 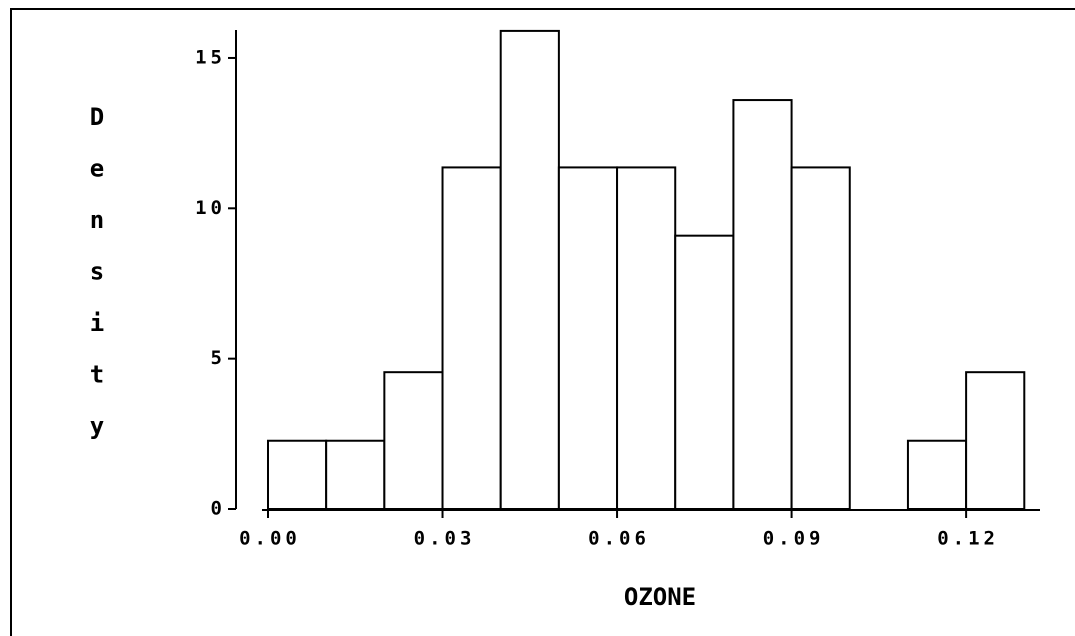 What do you see at coordinates (210, 57) in the screenshot?
I see `y-tick-label: 15` at bounding box center [210, 57].